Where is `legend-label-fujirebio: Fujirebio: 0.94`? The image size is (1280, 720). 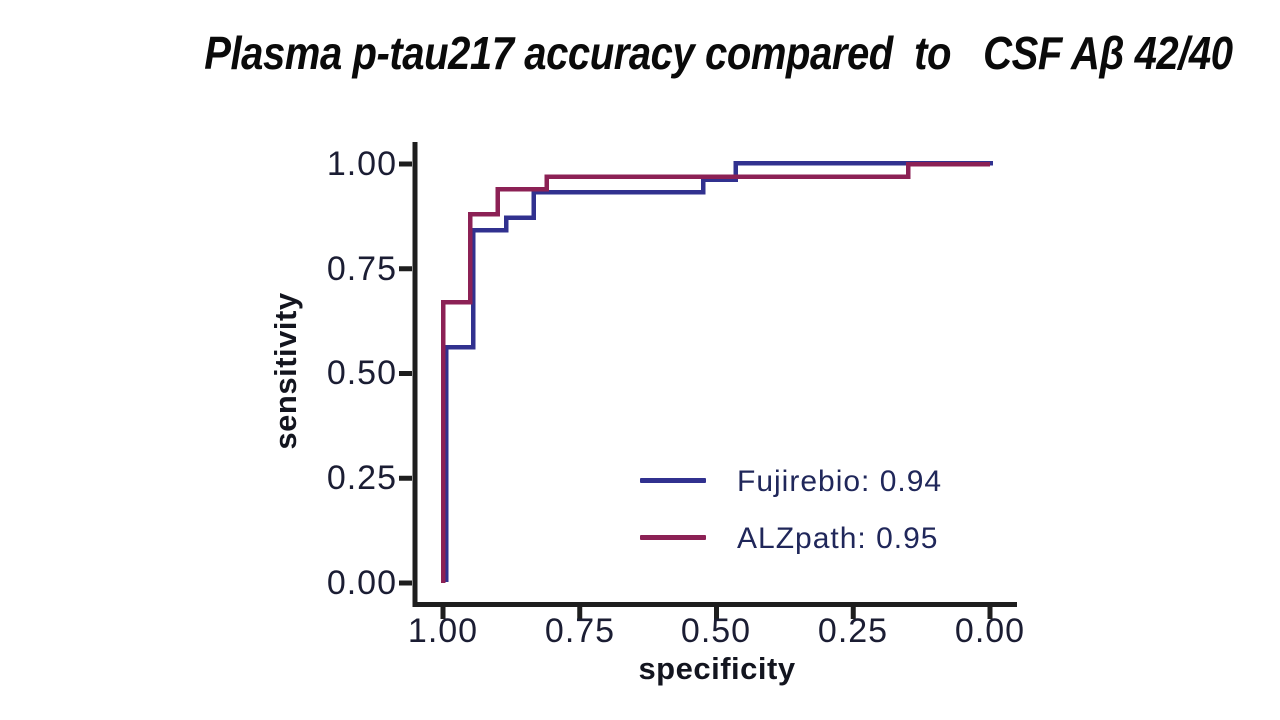
legend-label-fujirebio: Fujirebio: 0.94 is located at coordinates (840, 481).